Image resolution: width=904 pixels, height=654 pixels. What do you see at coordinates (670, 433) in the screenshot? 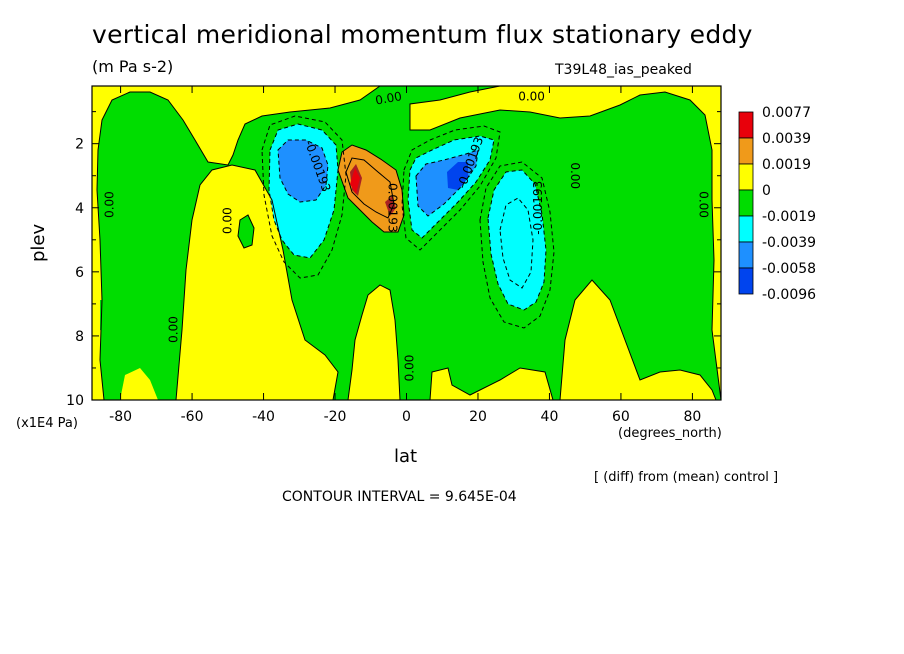
I see `x-units-label: (degrees_north)` at bounding box center [670, 433].